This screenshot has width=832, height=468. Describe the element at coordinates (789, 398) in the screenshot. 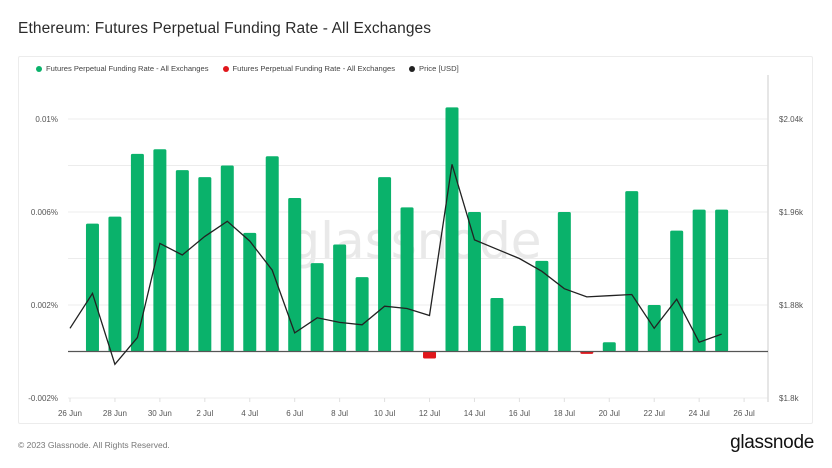

I see `y2-tick-label: $1.8k` at that location.